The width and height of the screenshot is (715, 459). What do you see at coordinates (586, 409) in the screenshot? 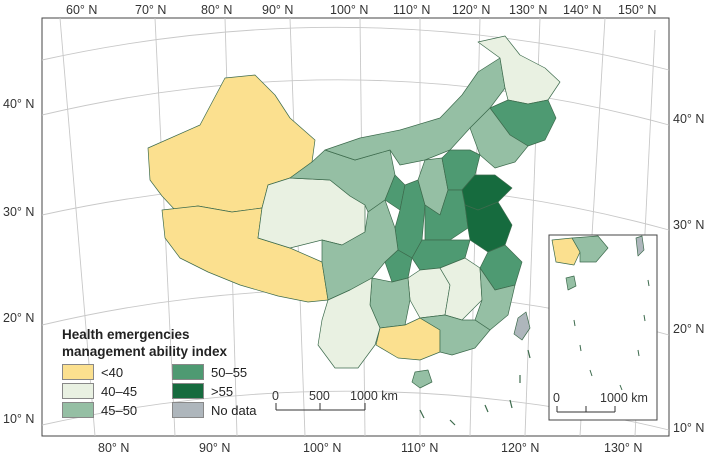
I see `inset-scale-bar` at bounding box center [586, 409].